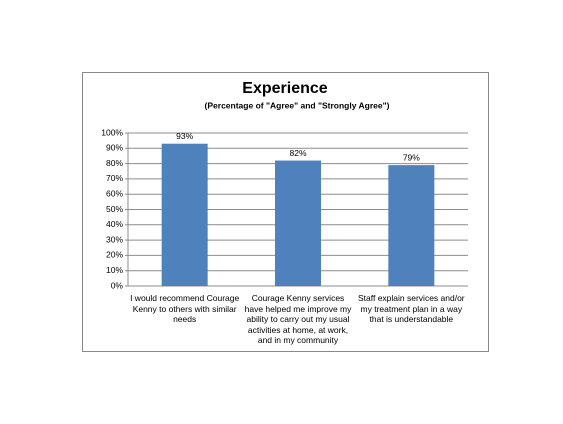  Describe the element at coordinates (114, 255) in the screenshot. I see `y-tick-label: 20%` at that location.